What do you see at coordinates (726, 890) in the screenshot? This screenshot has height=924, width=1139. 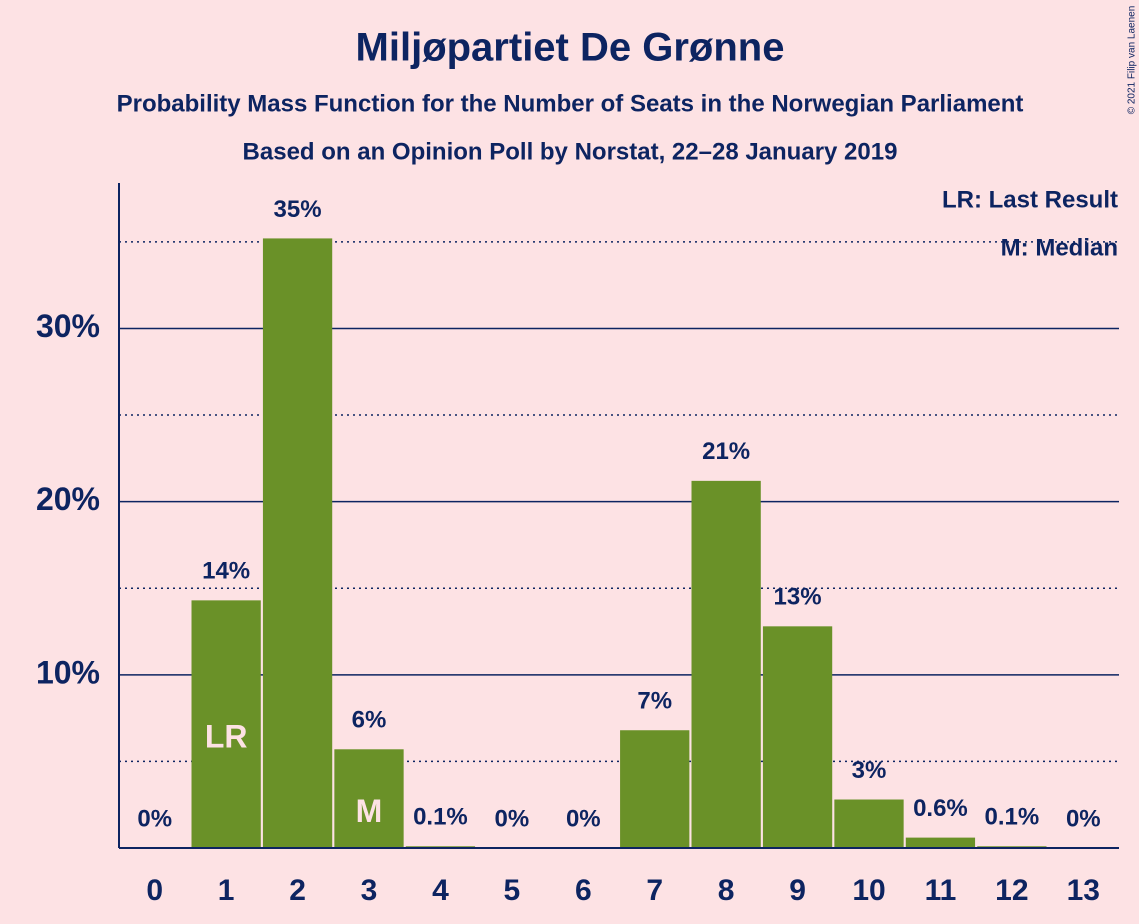 I see `x-tick-label: 8` at bounding box center [726, 890].